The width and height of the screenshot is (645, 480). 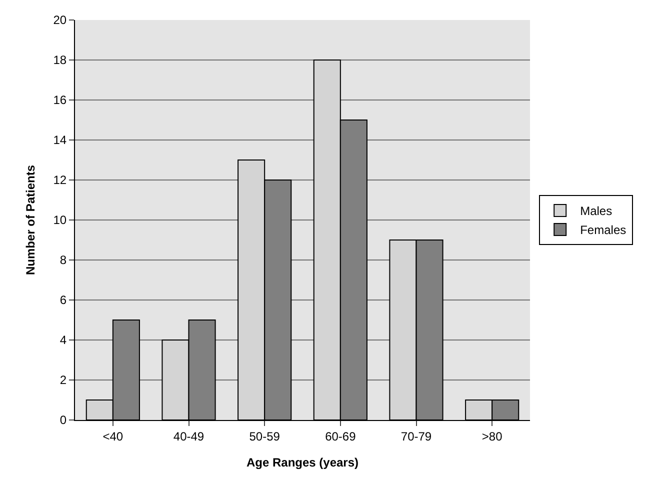 What do you see at coordinates (60, 140) in the screenshot?
I see `y-tick-label: 14` at bounding box center [60, 140].